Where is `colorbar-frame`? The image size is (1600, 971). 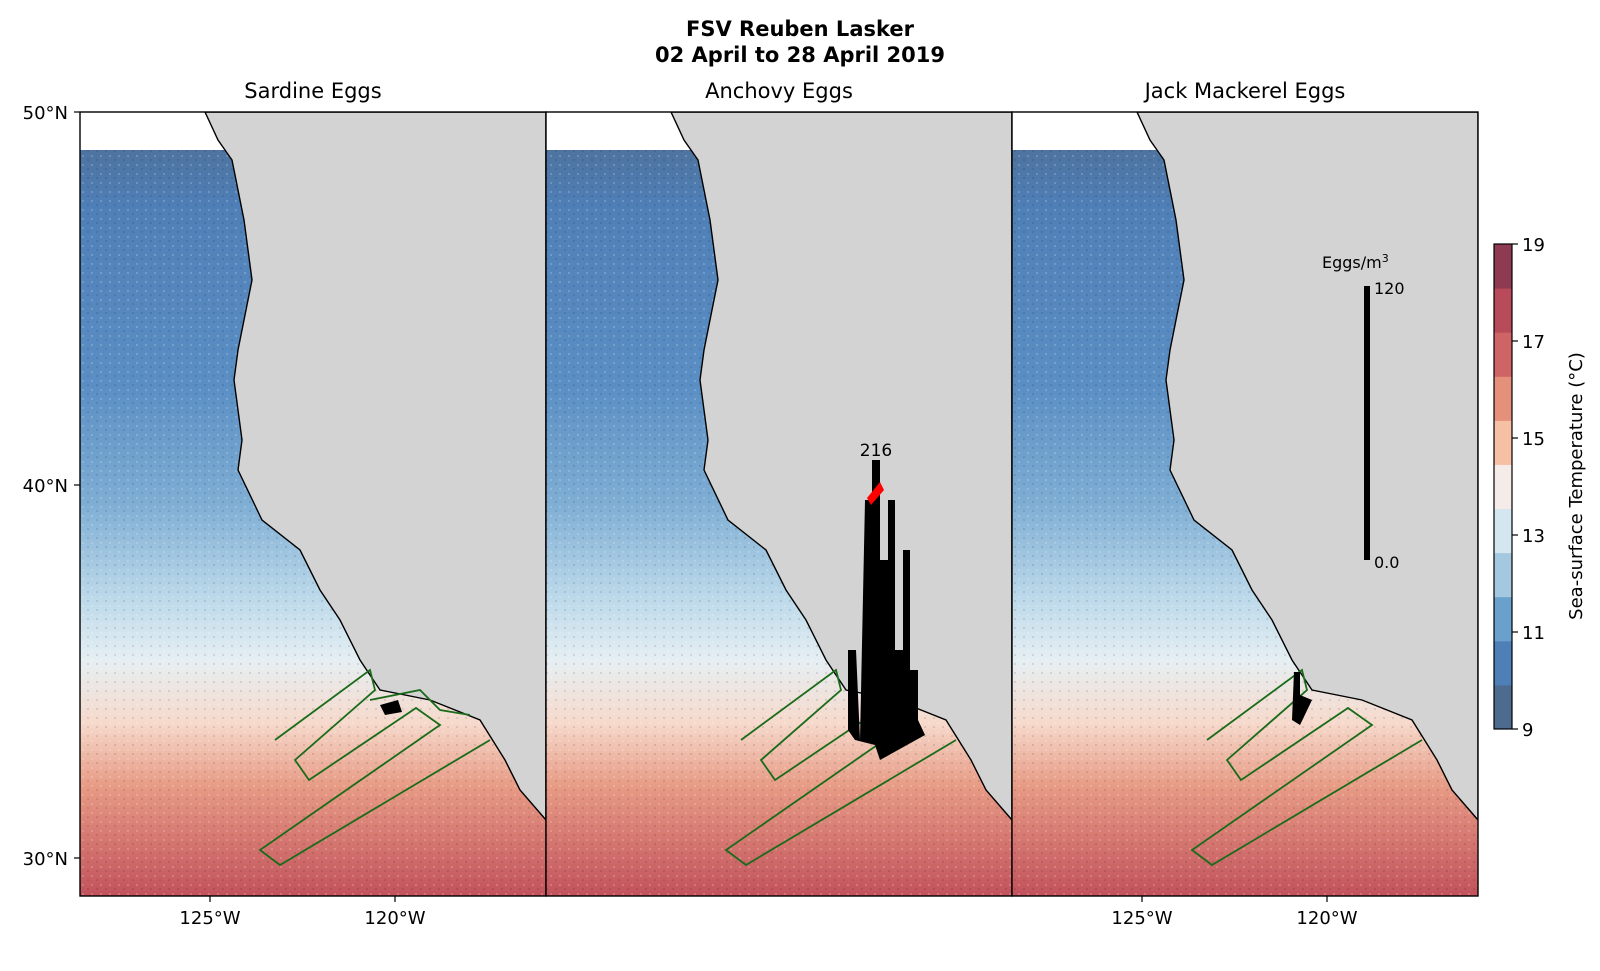 colorbar-frame is located at coordinates (1503, 486).